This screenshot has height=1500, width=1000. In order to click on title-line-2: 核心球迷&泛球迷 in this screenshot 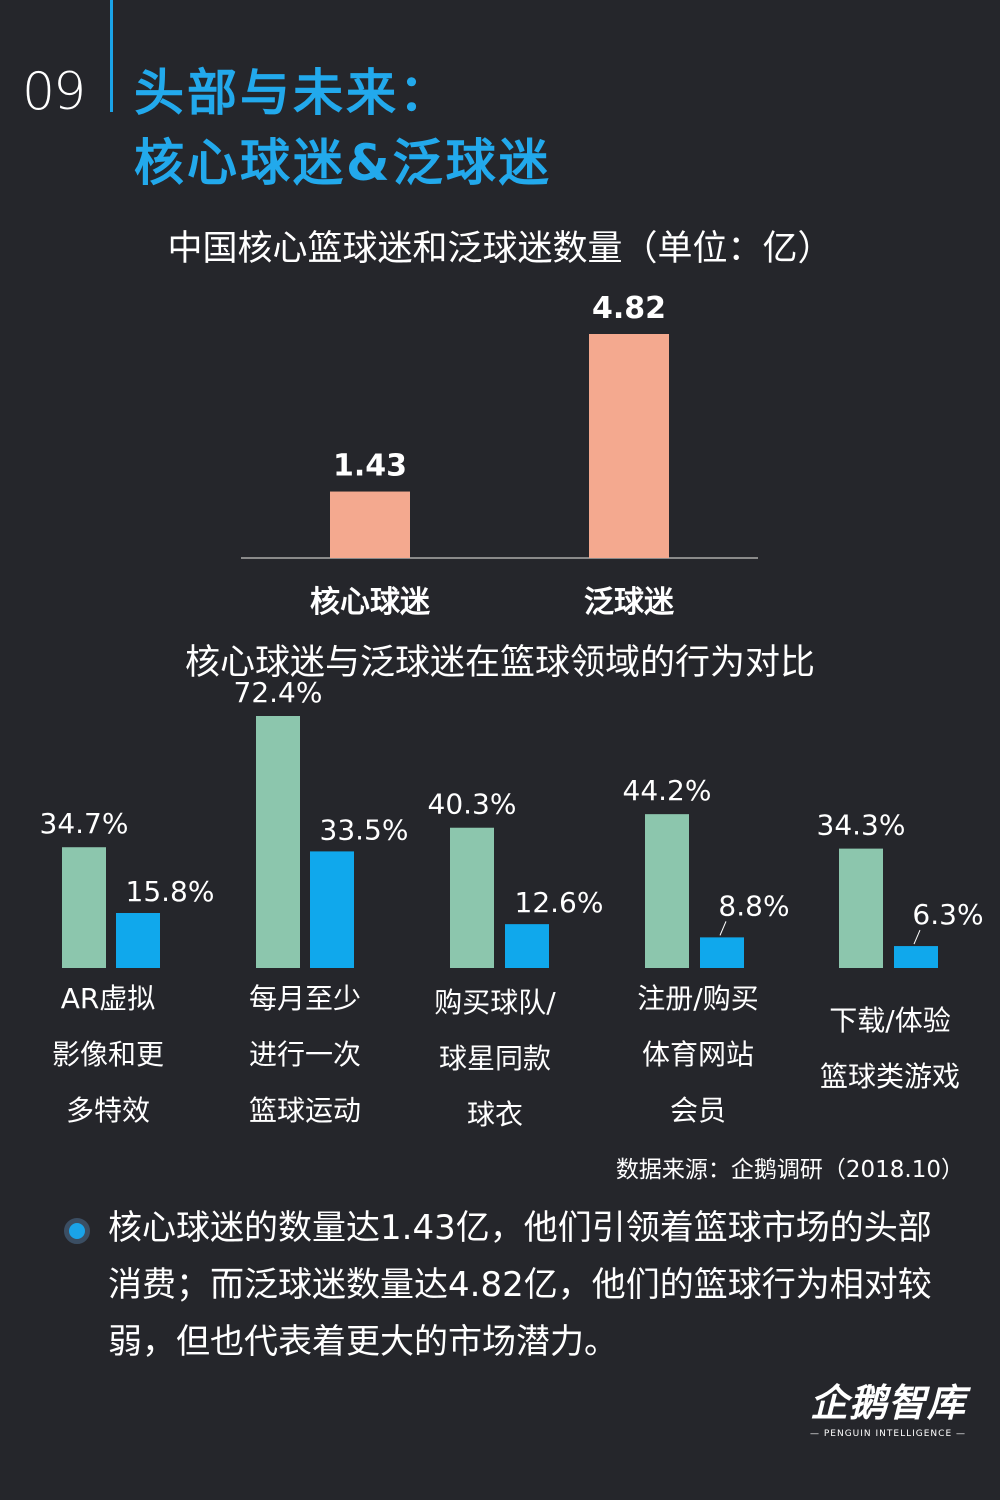, I will do `click(343, 163)`.